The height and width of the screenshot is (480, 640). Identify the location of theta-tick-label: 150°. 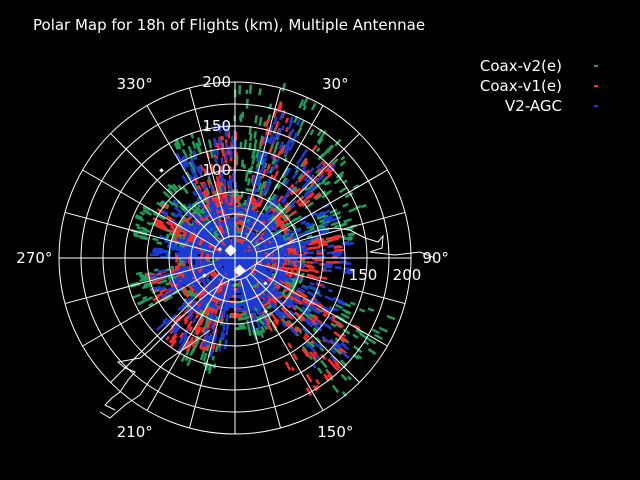
(335, 432).